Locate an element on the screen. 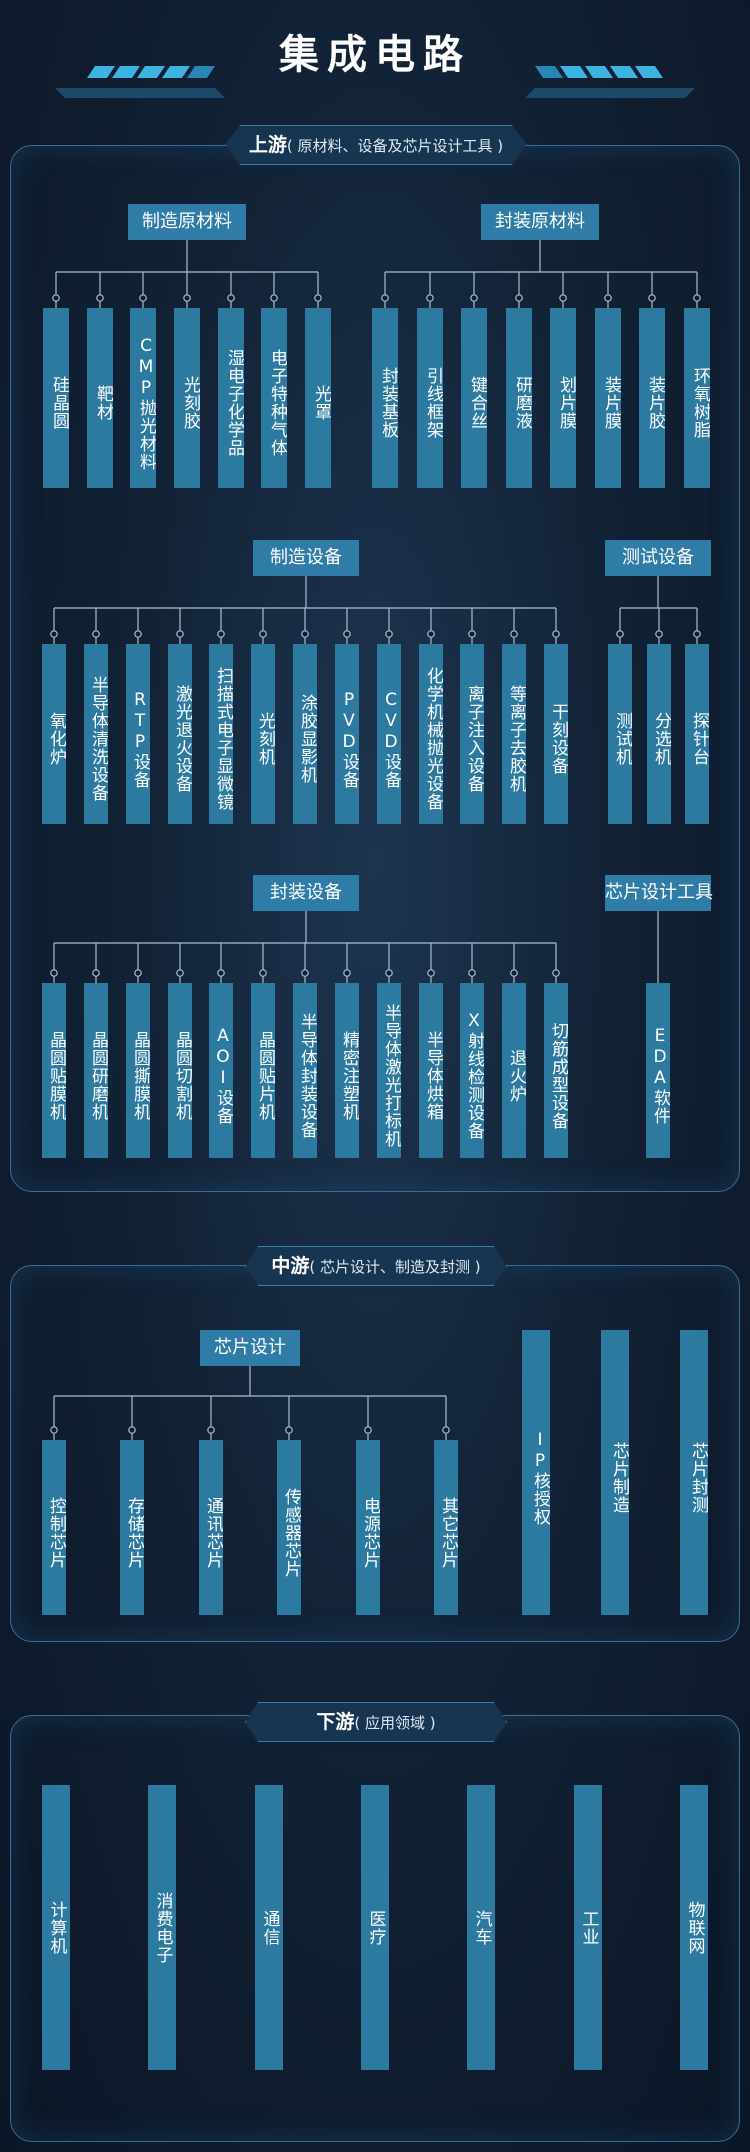  equipment-column-4: 激光退火设备 is located at coordinates (180, 734).